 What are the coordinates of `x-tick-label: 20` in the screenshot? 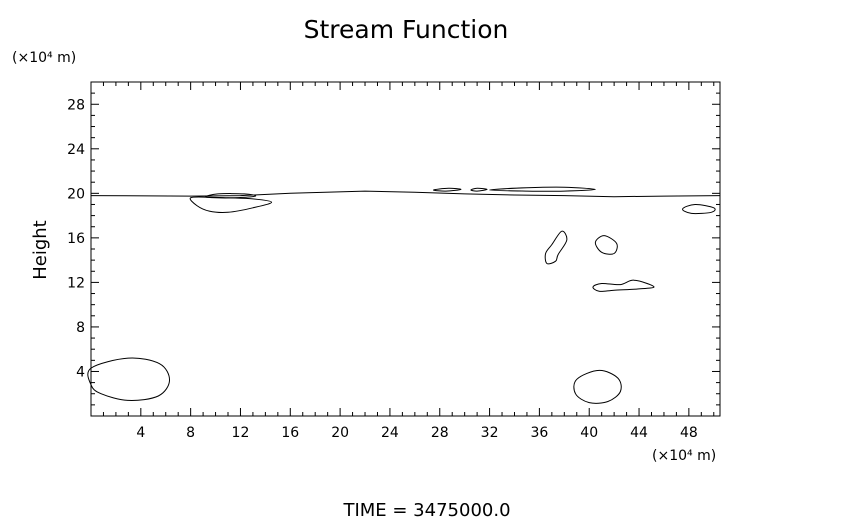 It's located at (340, 433).